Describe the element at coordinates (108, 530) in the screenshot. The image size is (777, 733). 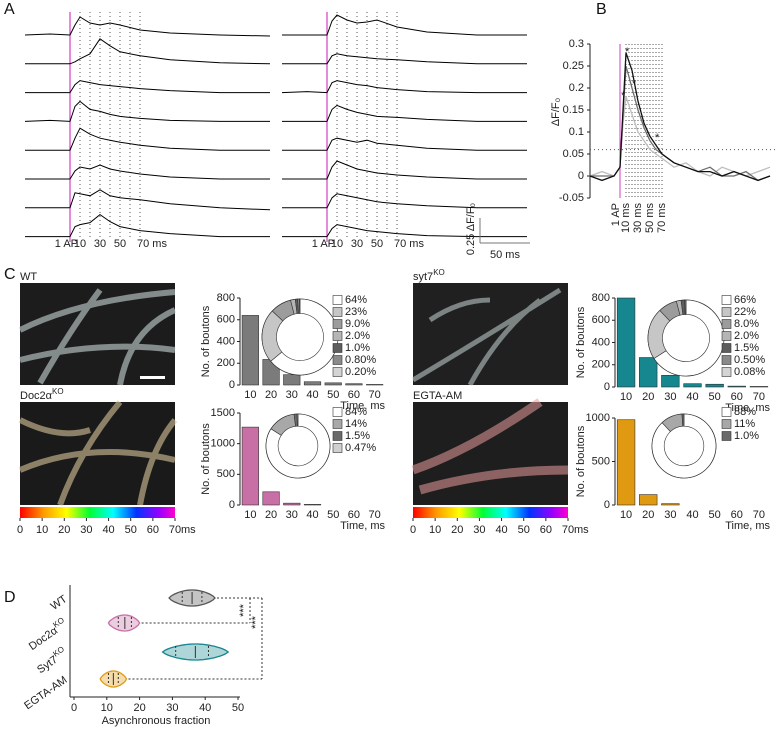
I see `colorbar-tick-label: 40` at that location.